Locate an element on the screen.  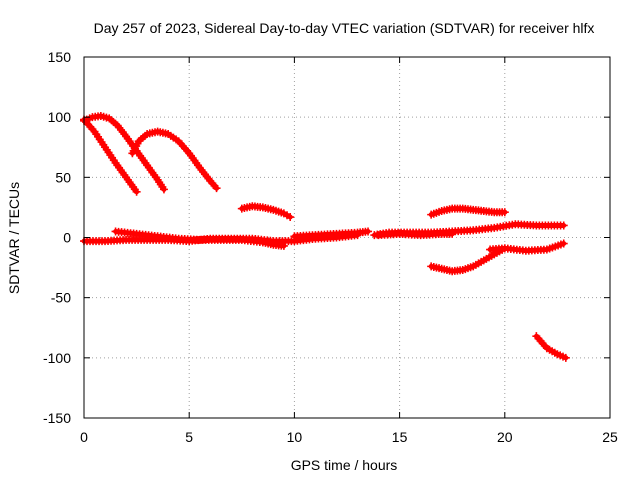
y-tick-label: -150 is located at coordinates (57, 418).